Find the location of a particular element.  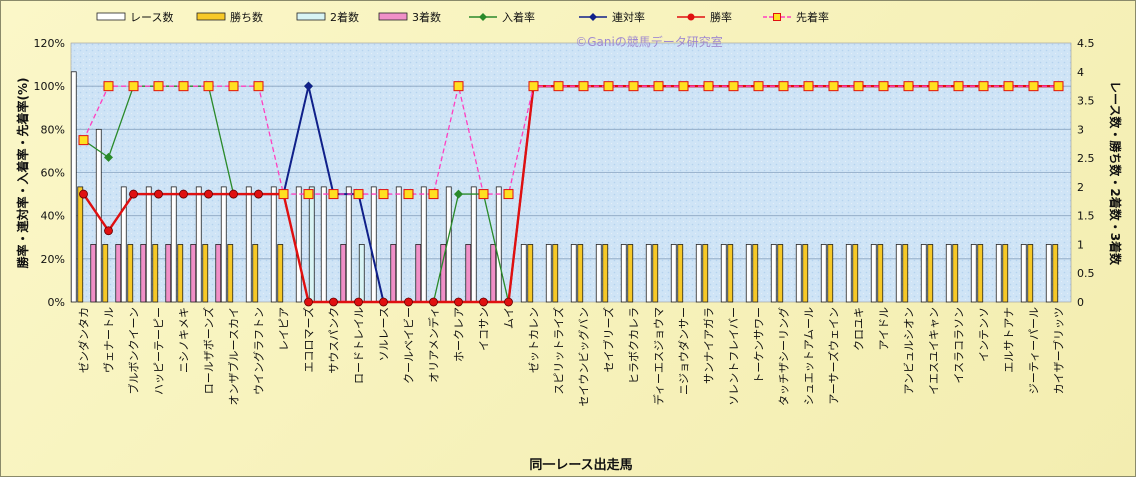

y-left-tick: 80% is located at coordinates (53, 129).